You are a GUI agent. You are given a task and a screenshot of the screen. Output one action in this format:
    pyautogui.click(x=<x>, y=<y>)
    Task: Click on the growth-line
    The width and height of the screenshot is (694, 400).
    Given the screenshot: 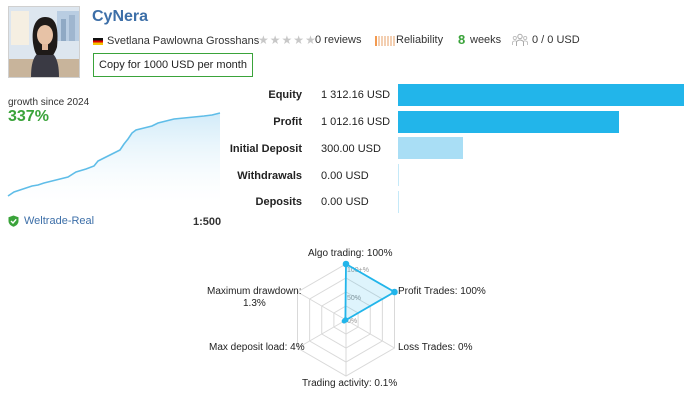 What is the action you would take?
    pyautogui.click(x=114, y=154)
    